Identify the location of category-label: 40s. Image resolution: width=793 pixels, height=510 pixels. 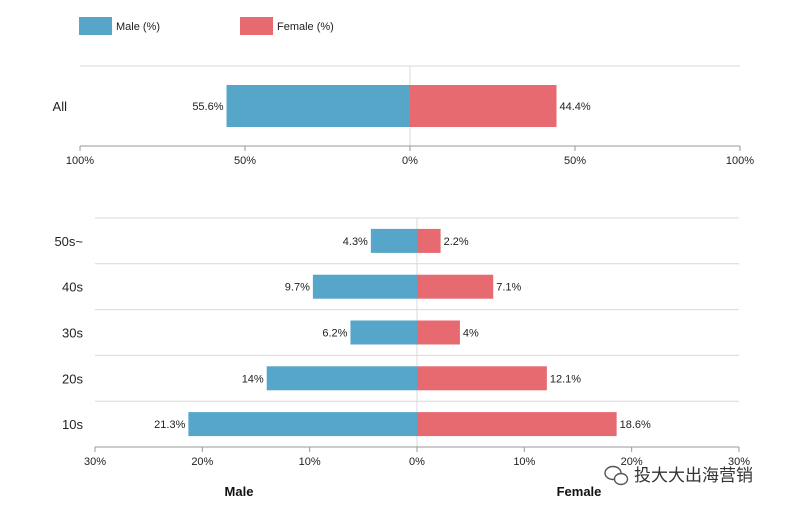
(72, 287).